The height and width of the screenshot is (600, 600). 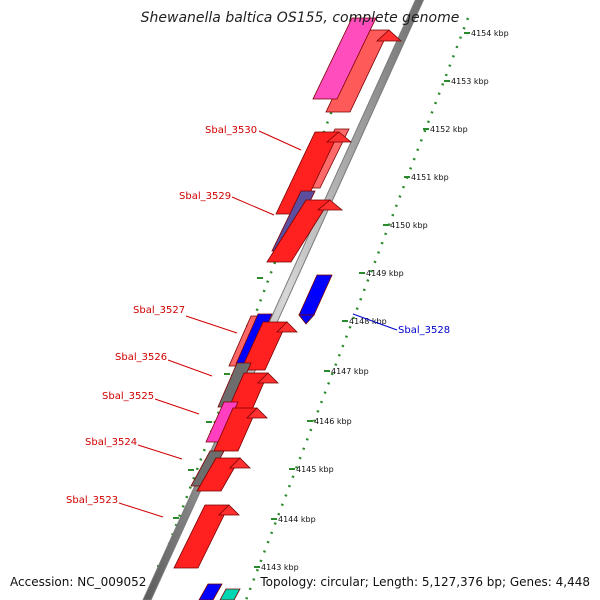 What do you see at coordinates (280, 567) in the screenshot?
I see `ruler-label: 4143 kbp` at bounding box center [280, 567].